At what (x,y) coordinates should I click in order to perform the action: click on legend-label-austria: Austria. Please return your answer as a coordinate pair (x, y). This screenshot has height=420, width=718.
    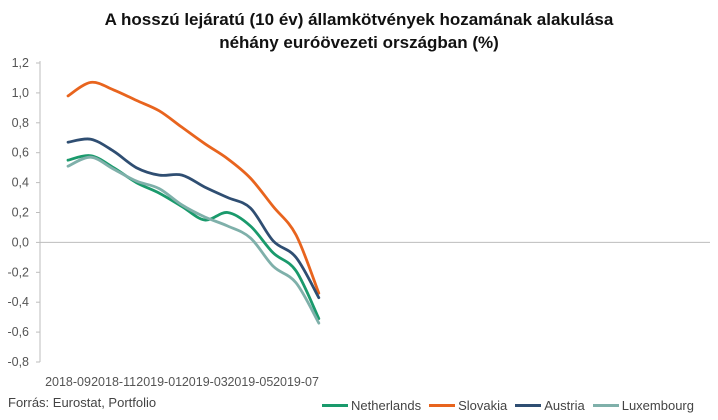
    Looking at the image, I should click on (564, 405).